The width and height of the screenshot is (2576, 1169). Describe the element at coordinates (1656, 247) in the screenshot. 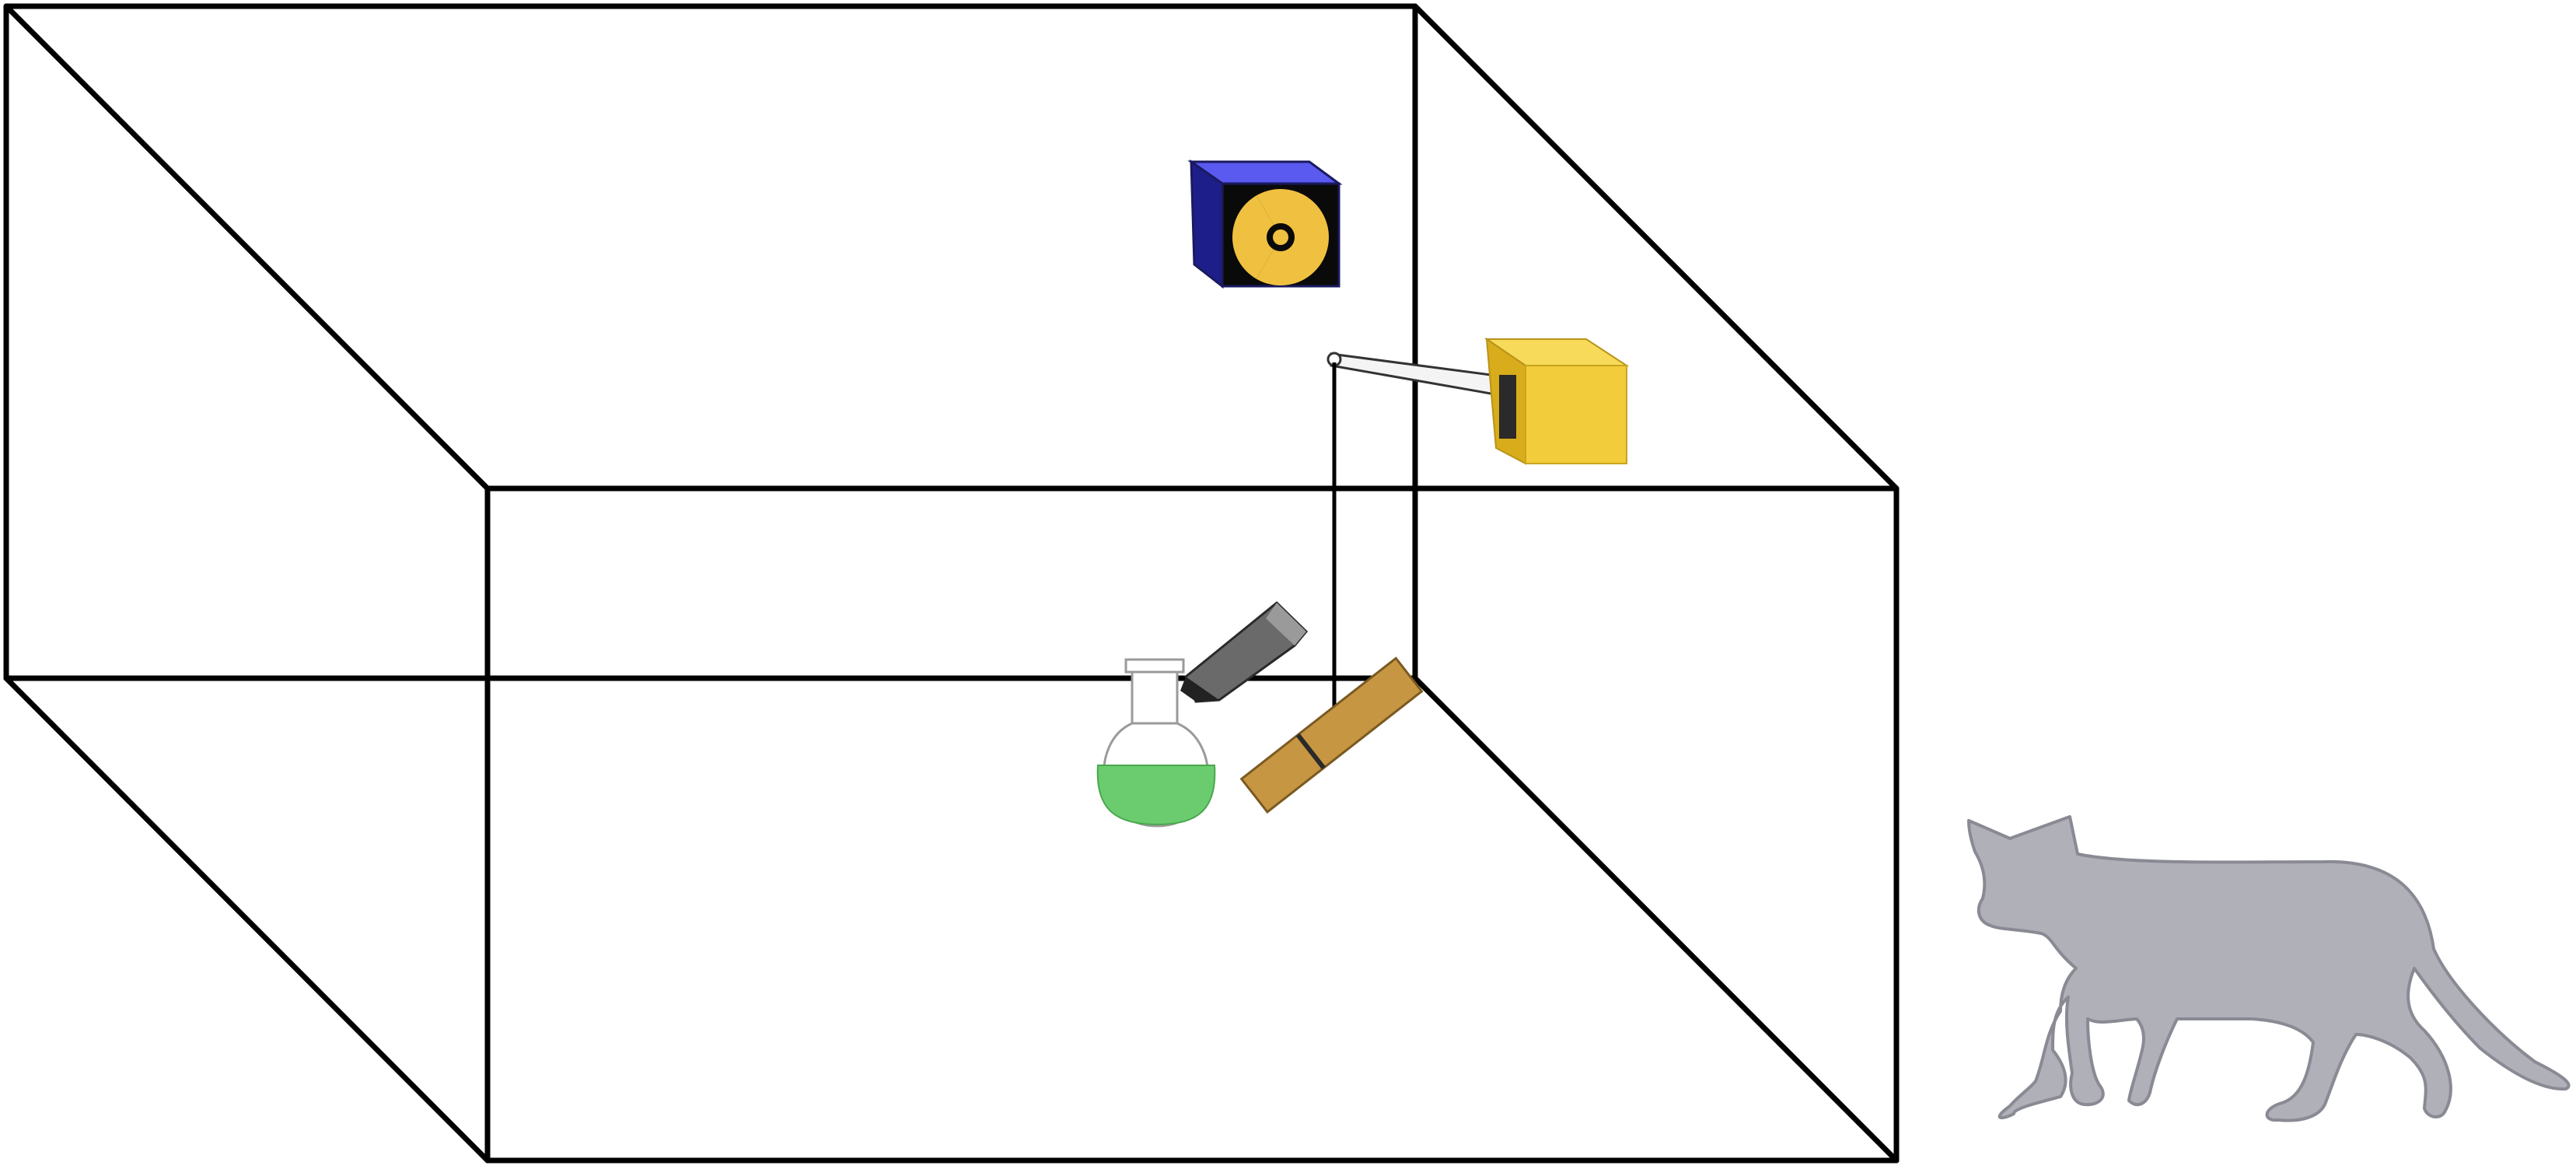

I see `box-edge-top-right` at that location.